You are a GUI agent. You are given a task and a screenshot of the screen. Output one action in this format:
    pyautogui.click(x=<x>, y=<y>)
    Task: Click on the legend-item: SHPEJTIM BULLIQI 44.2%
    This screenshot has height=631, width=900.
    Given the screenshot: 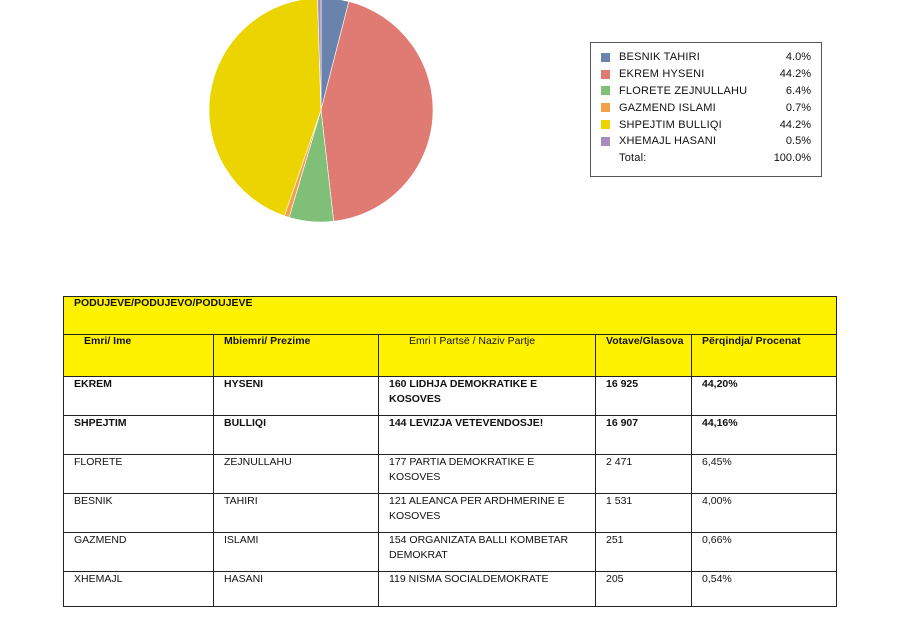 What is the action you would take?
    pyautogui.click(x=706, y=124)
    